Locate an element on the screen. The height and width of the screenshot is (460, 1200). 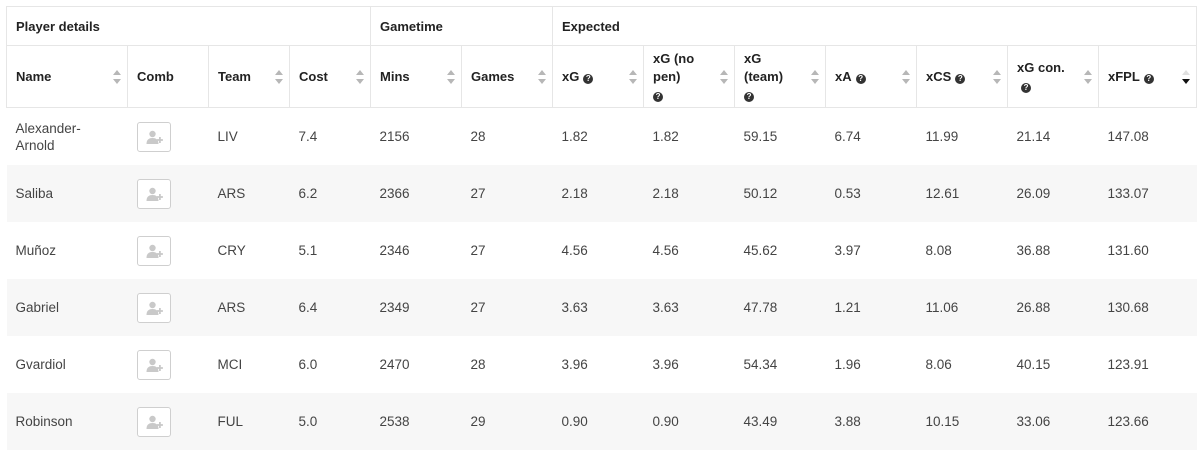
cell-xfpl: 133.07 is located at coordinates (1147, 193).